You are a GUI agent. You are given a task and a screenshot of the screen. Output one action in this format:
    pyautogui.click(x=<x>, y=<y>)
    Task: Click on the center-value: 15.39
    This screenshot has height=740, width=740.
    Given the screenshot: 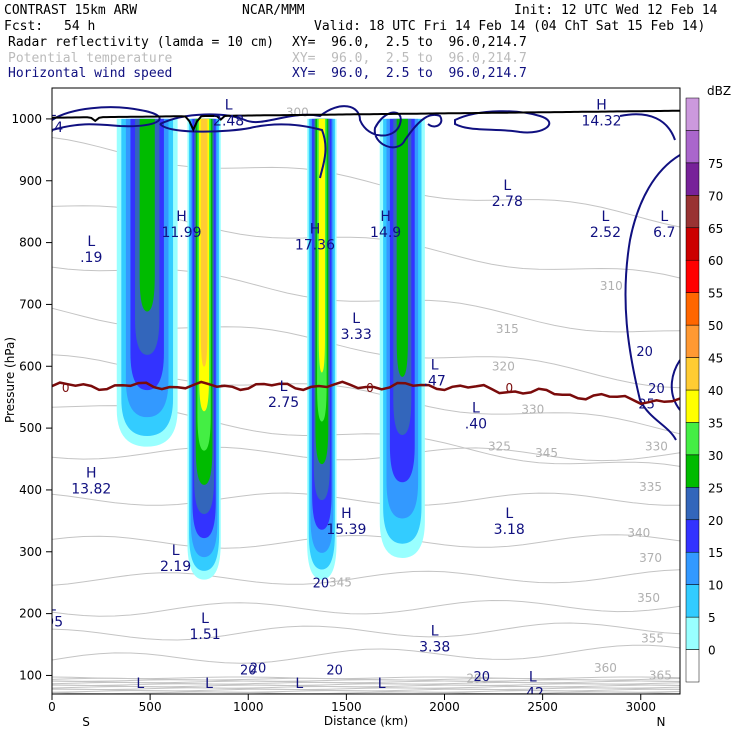 What is the action you would take?
    pyautogui.click(x=346, y=530)
    